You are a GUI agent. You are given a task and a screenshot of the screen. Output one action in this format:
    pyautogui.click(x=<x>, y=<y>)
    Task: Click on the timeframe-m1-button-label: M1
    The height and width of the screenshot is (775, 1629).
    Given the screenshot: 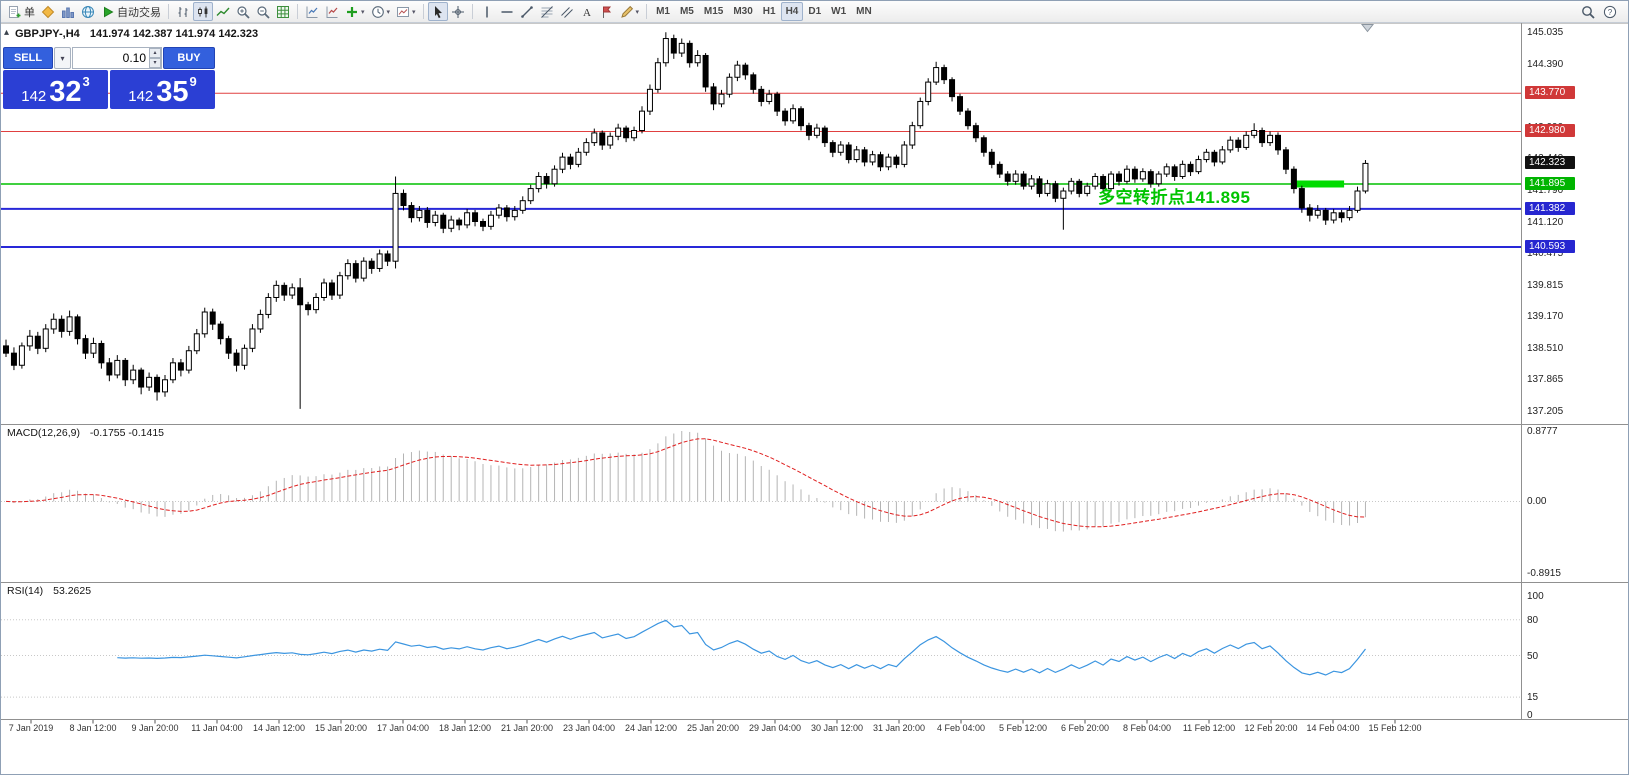 What is the action you would take?
    pyautogui.click(x=663, y=11)
    